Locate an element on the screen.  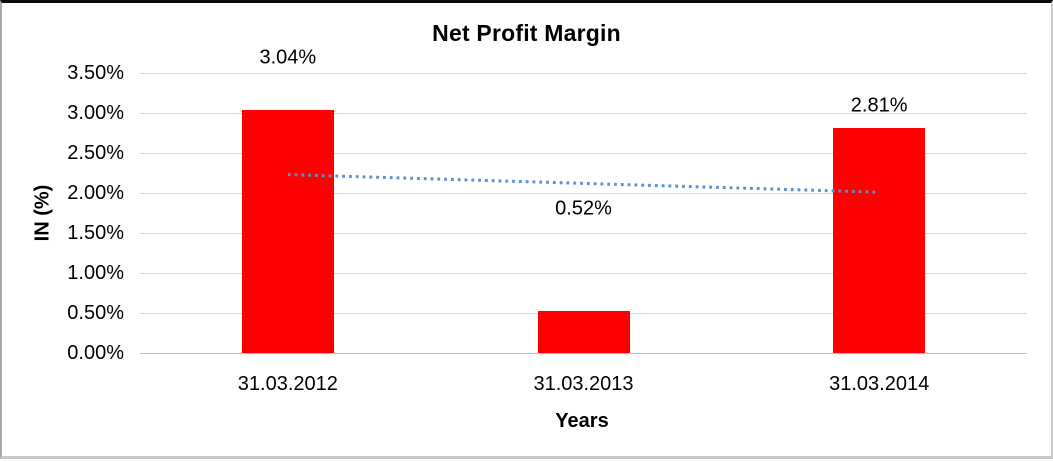
trendline is located at coordinates (583, 184).